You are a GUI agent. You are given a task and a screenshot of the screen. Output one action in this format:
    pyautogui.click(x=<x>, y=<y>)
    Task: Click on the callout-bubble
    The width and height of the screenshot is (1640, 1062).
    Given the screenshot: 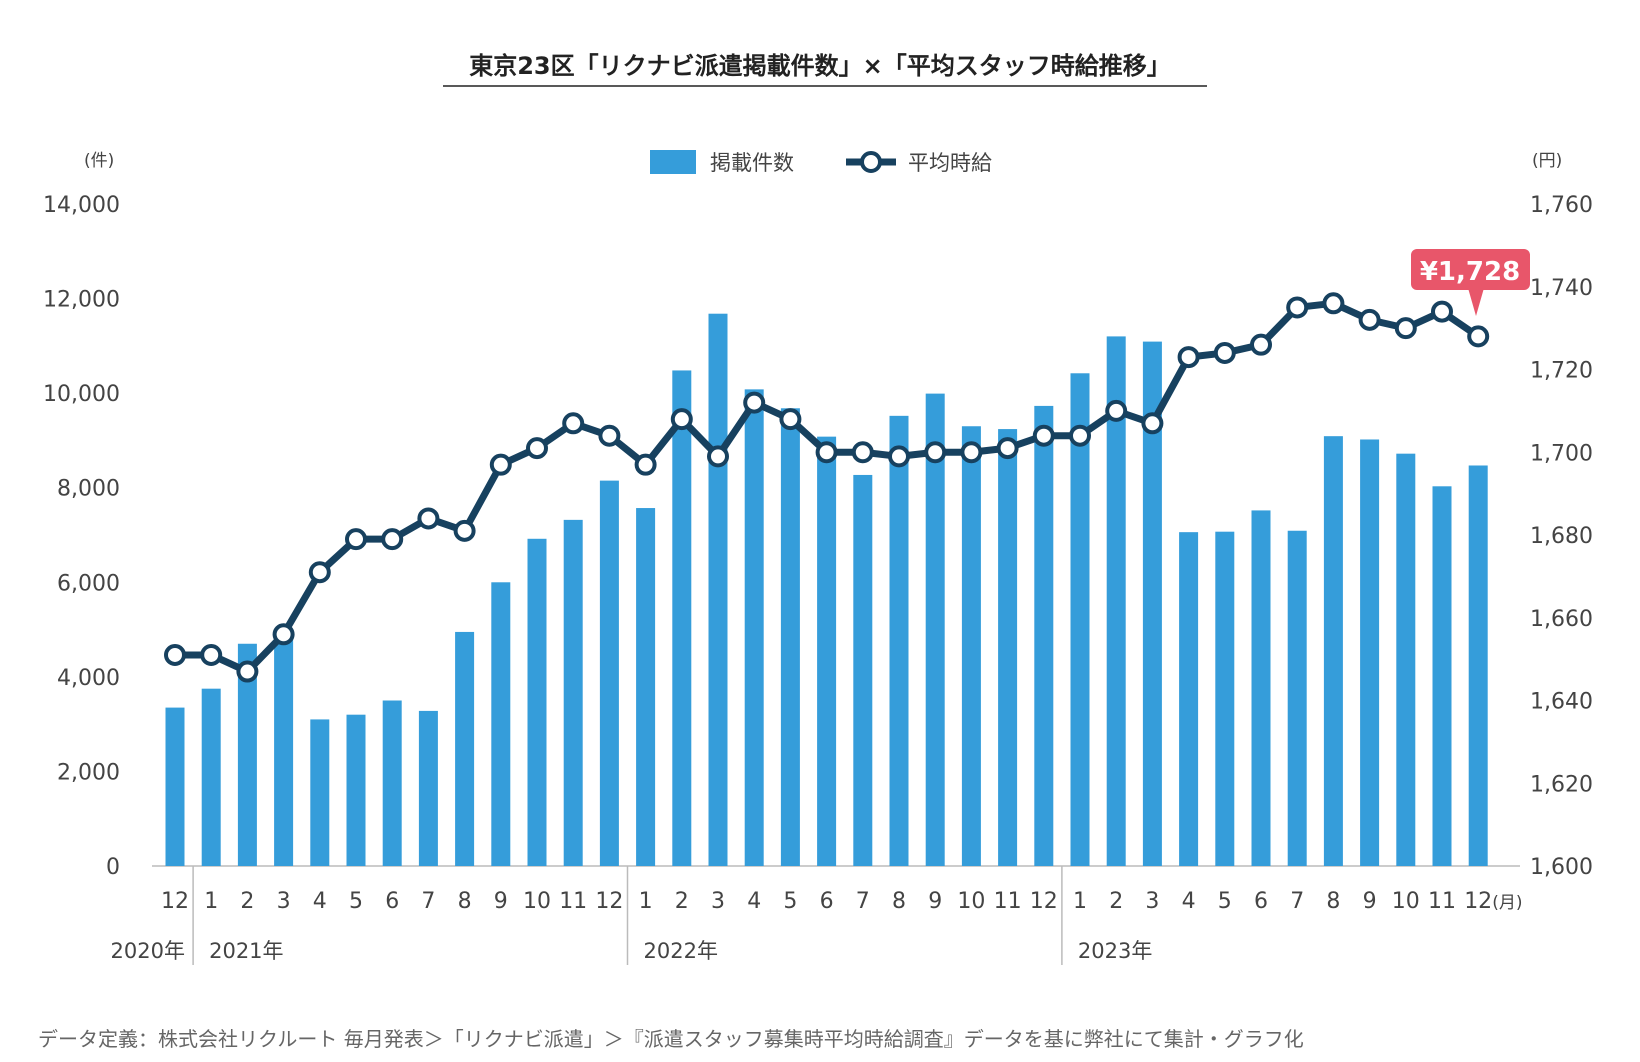 What is the action you would take?
    pyautogui.click(x=1470, y=269)
    